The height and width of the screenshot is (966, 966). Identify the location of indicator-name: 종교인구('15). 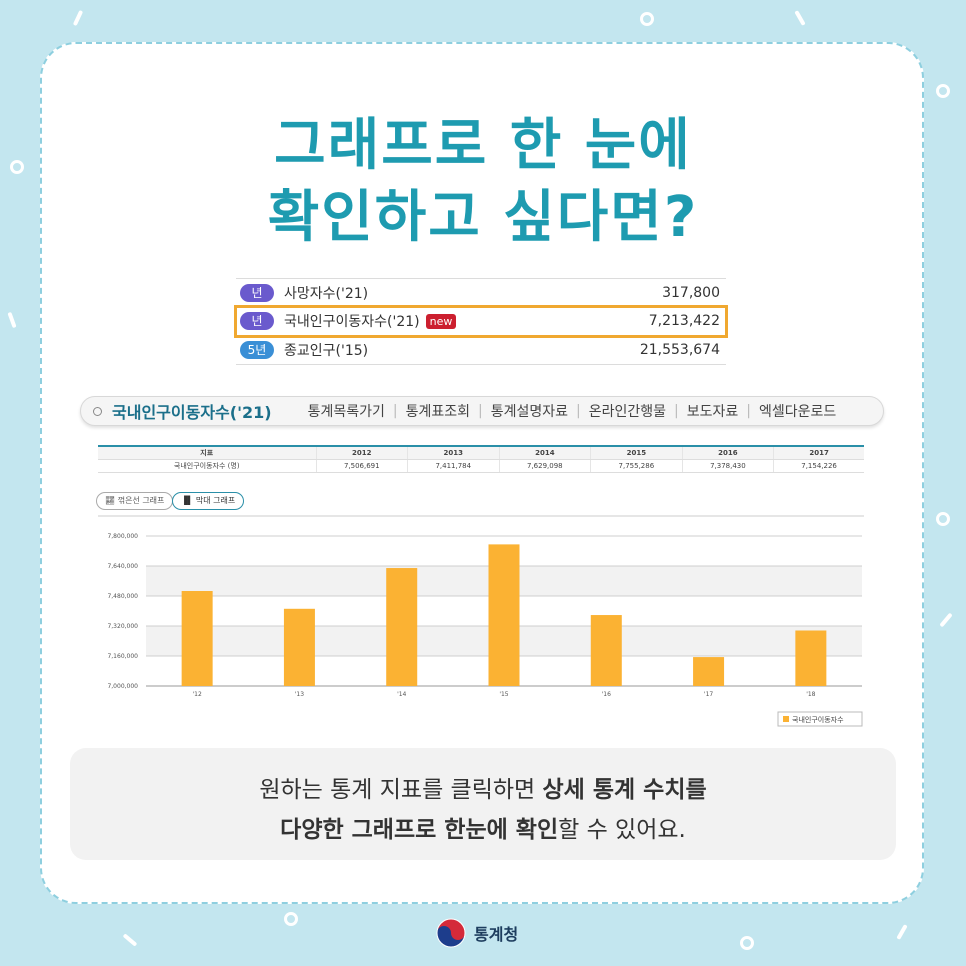
(326, 351).